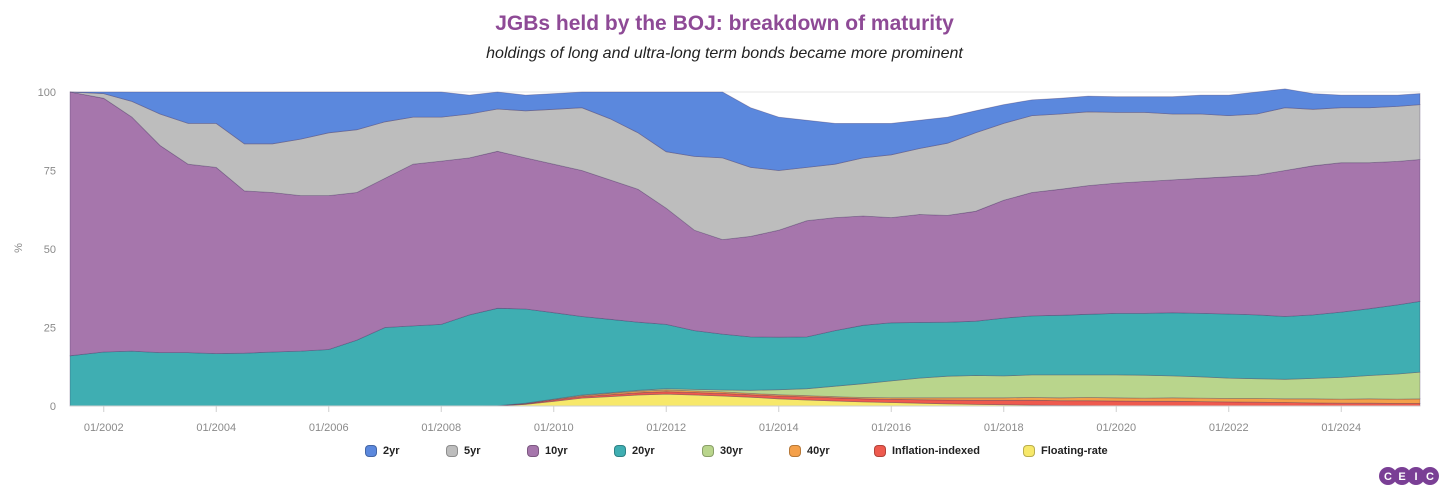 The width and height of the screenshot is (1449, 495). What do you see at coordinates (1116, 428) in the screenshot?
I see `x-tick-label: 01/2020` at bounding box center [1116, 428].